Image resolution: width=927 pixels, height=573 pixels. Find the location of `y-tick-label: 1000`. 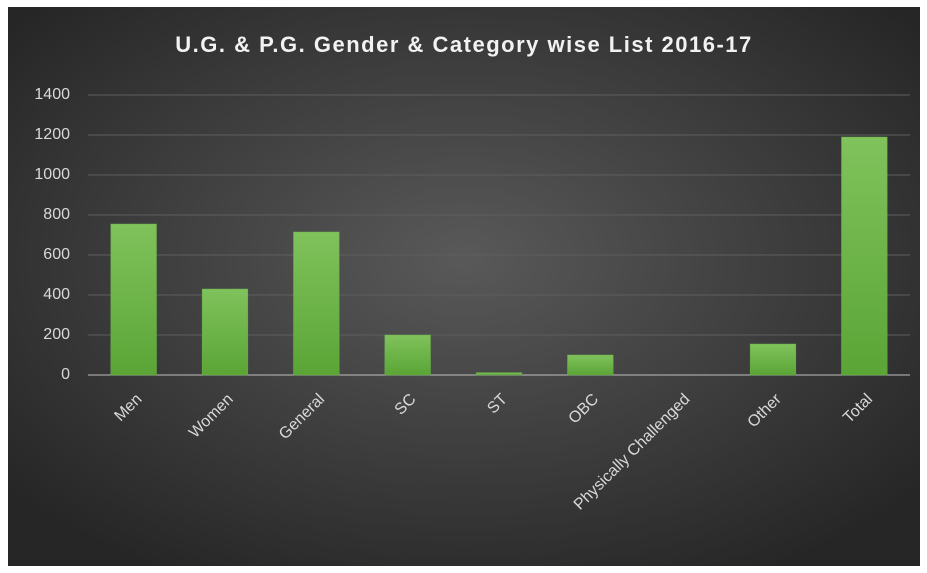

y-tick-label: 1000 is located at coordinates (52, 174).